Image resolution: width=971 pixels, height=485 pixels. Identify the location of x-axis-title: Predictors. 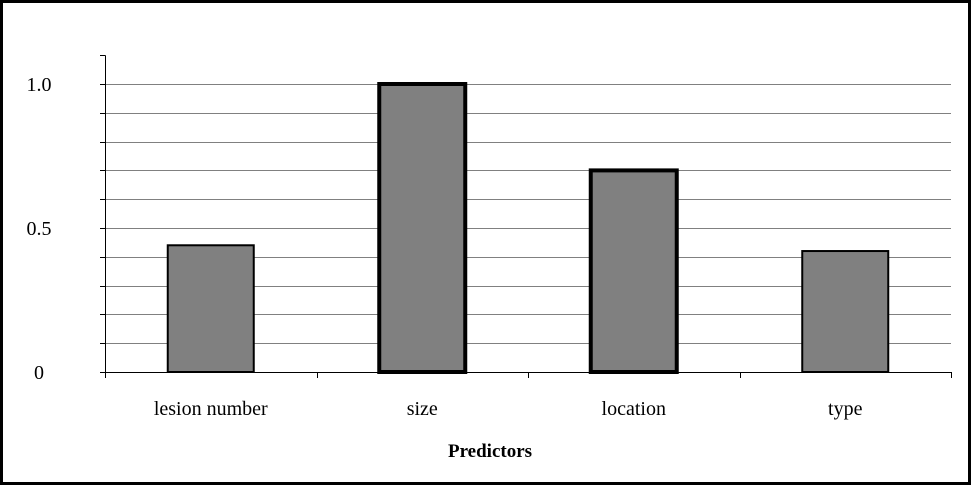
(490, 451).